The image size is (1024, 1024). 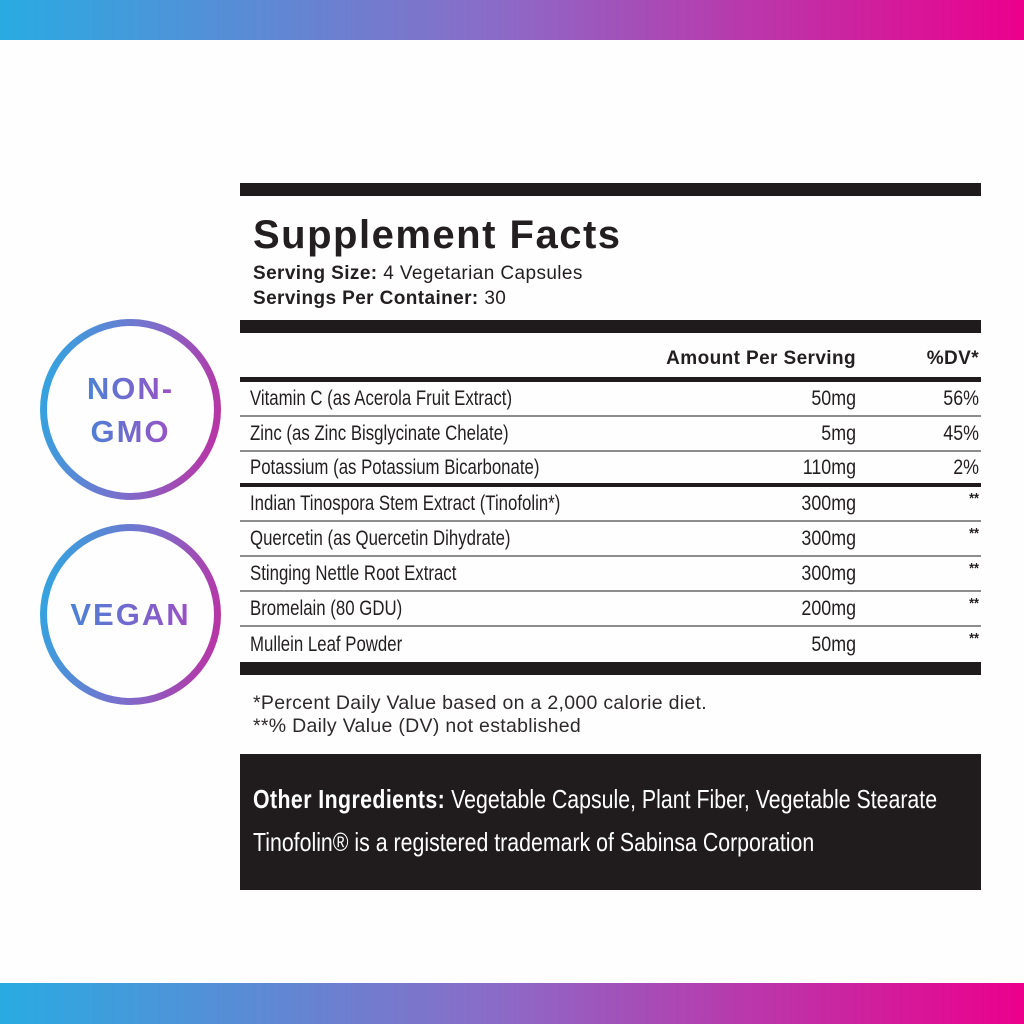 I want to click on servings-per-container-value: 30, so click(x=492, y=298).